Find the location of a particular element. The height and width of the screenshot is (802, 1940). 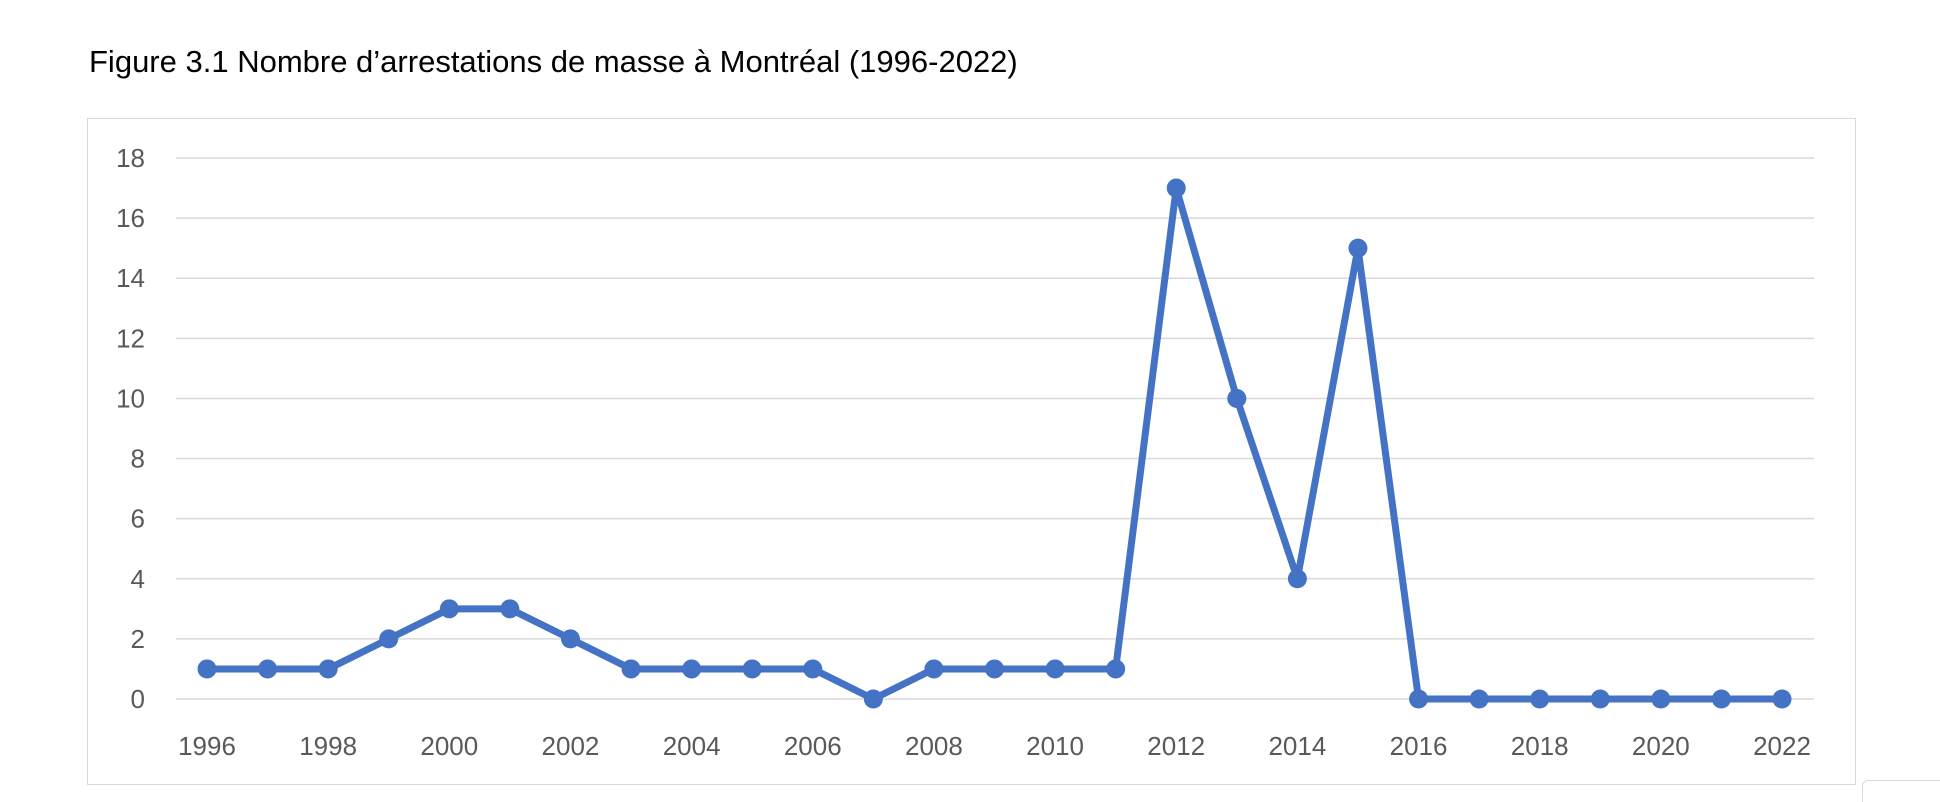

y-tick-label: 0 is located at coordinates (138, 699).